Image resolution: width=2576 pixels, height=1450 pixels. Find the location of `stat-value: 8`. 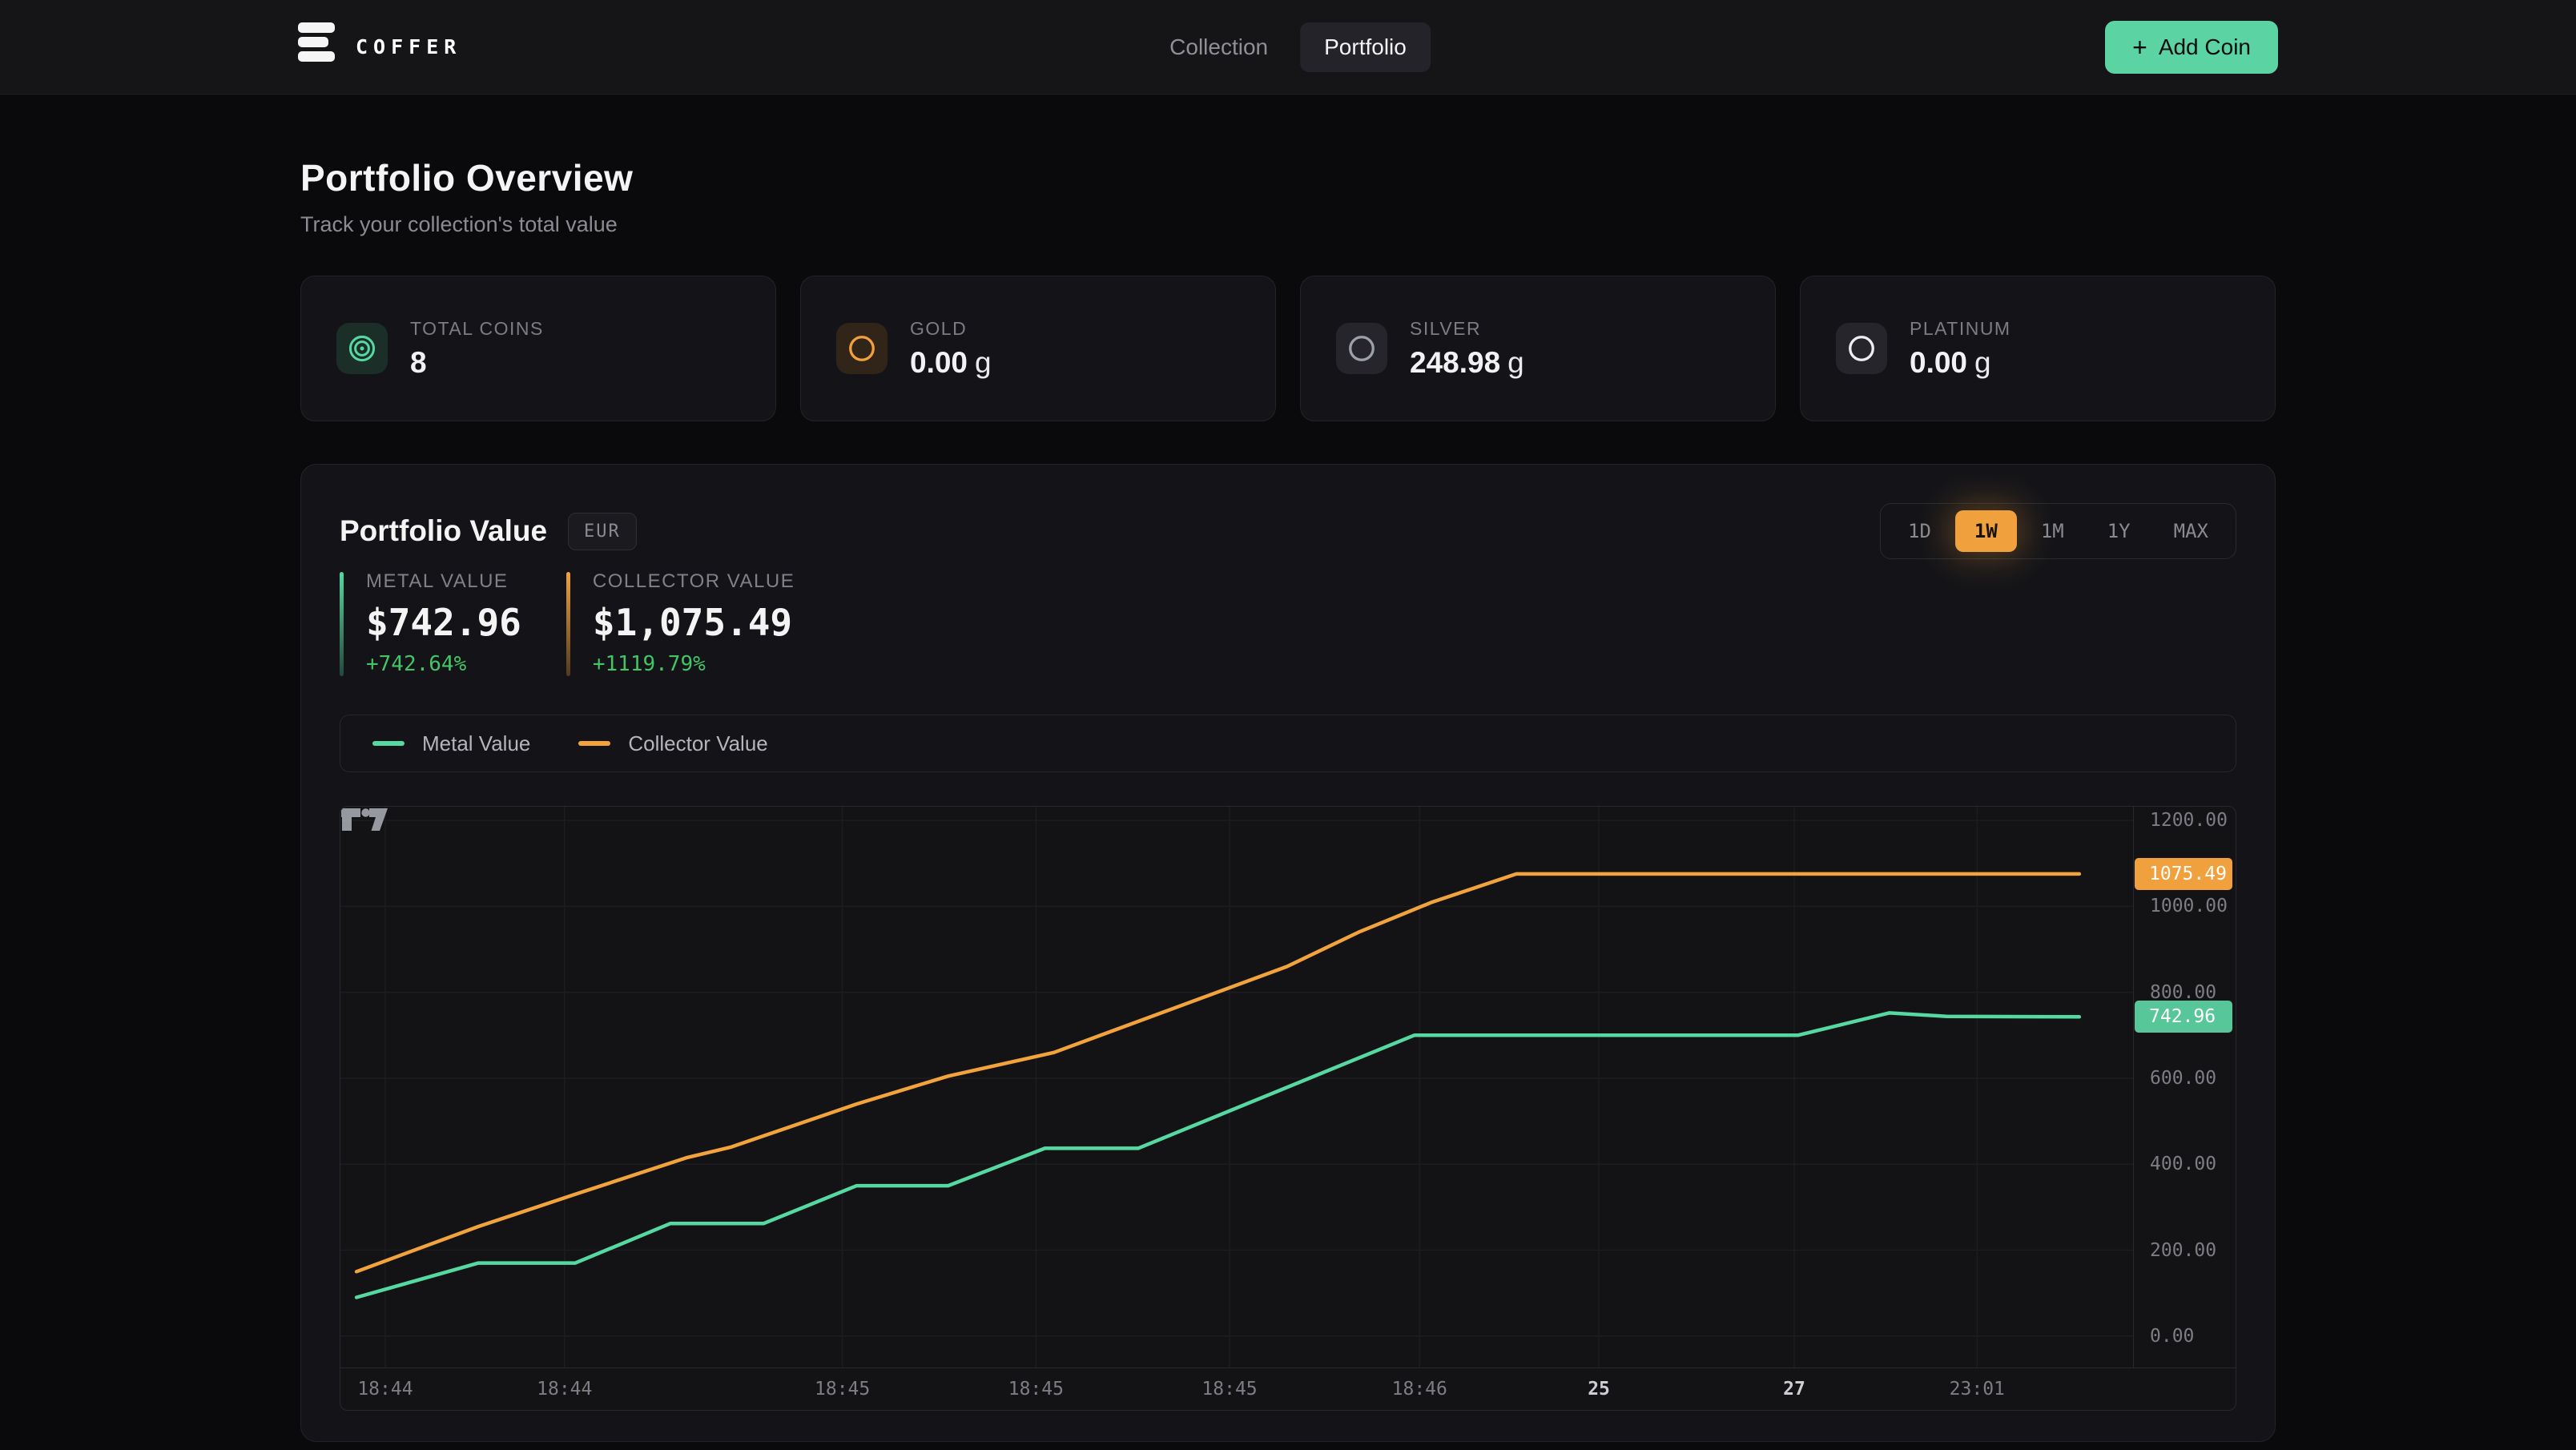

stat-value: 8 is located at coordinates (477, 363).